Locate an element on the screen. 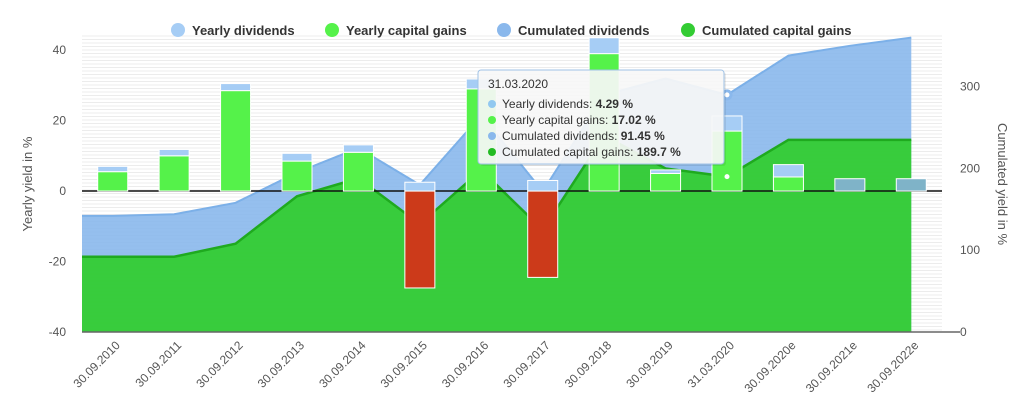 The height and width of the screenshot is (402, 1024). legend-label: Yearly dividends is located at coordinates (243, 30).